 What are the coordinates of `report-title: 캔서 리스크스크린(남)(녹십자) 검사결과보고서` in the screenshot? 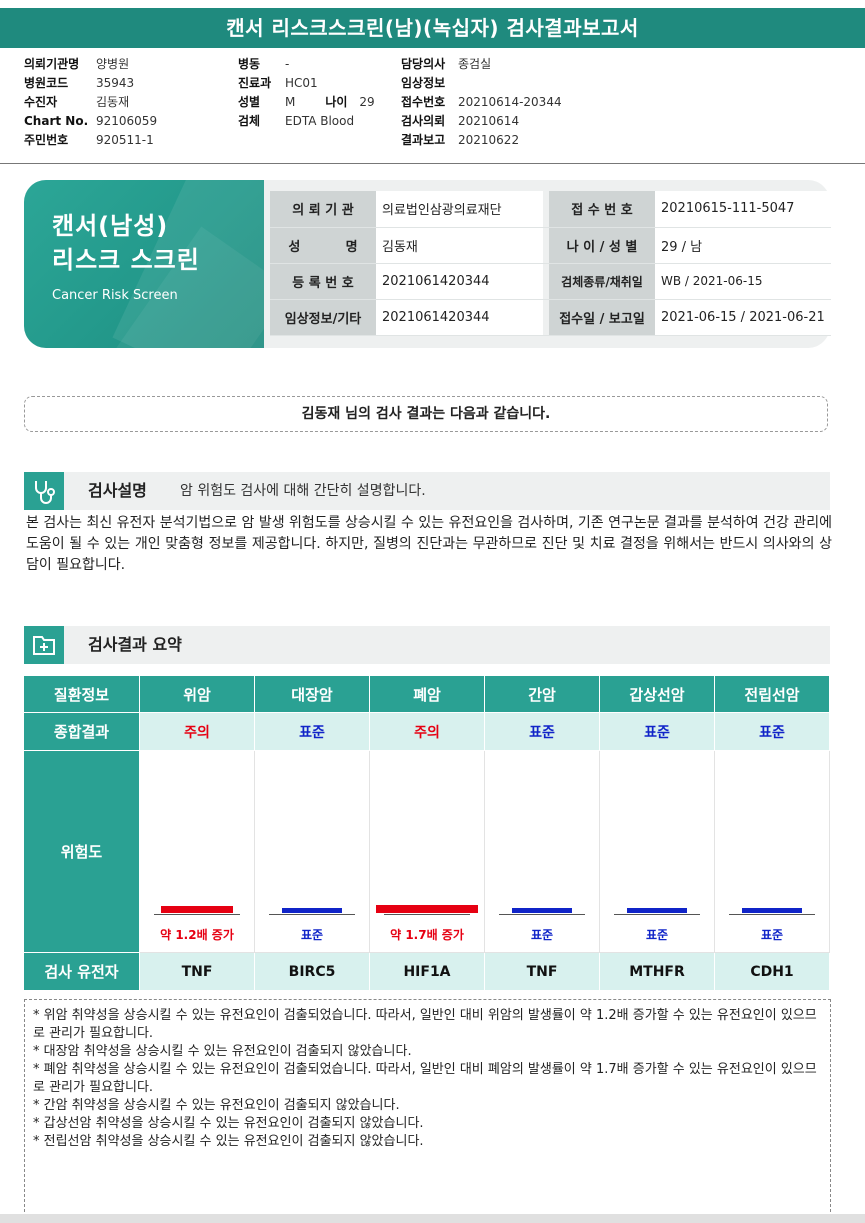 It's located at (432, 28).